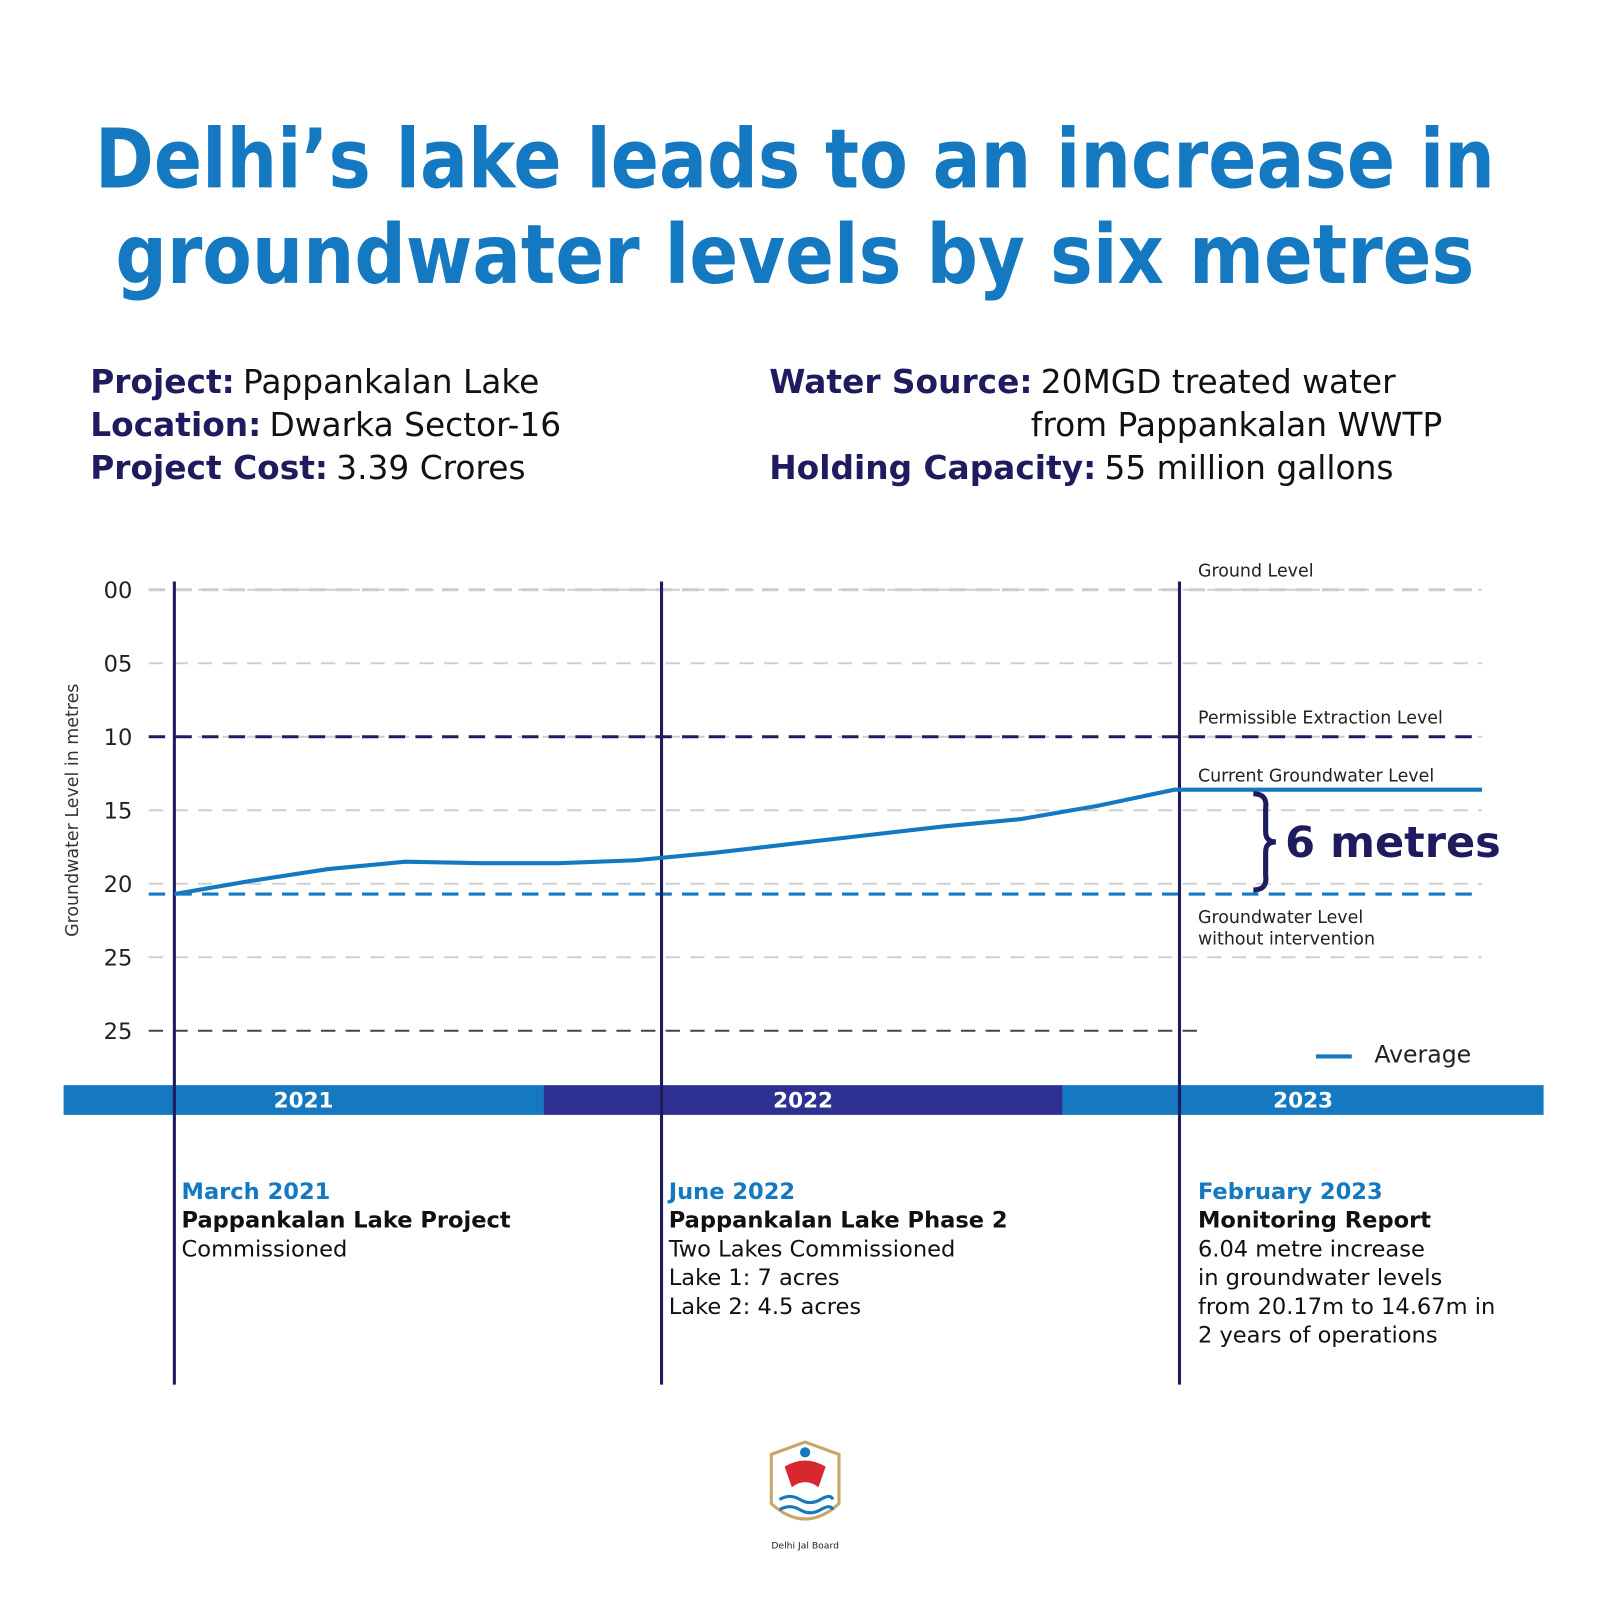 The width and height of the screenshot is (1600, 1599). What do you see at coordinates (1314, 1221) in the screenshot?
I see `event-title: Monitoring Report` at bounding box center [1314, 1221].